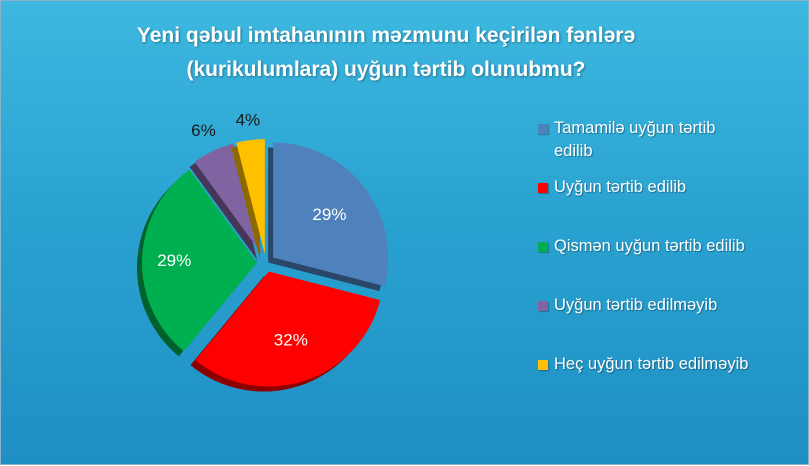  I want to click on legend-swatch-tamamile, so click(543, 129).